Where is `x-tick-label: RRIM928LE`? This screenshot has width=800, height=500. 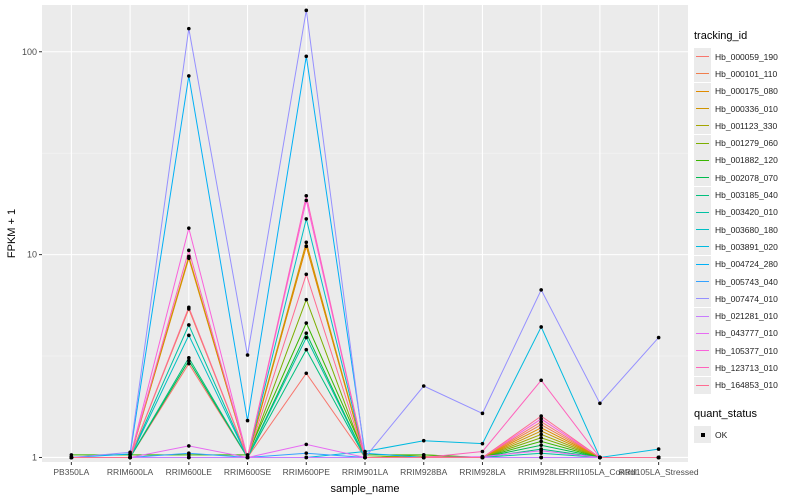
x-tick-label: RRIM928LE is located at coordinates (541, 472).